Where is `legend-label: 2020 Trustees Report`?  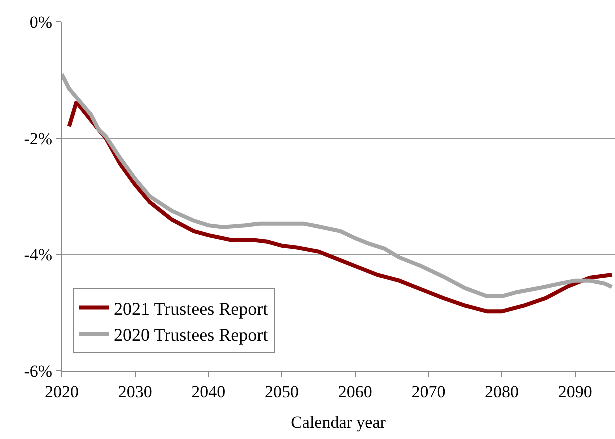
legend-label: 2020 Trustees Report is located at coordinates (191, 335).